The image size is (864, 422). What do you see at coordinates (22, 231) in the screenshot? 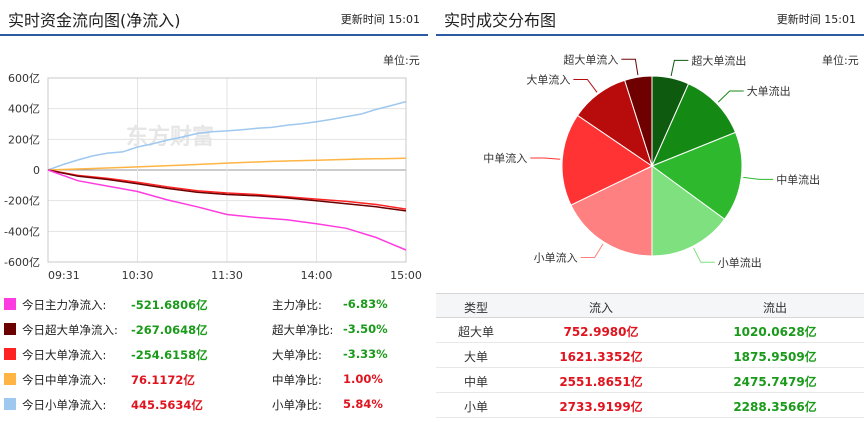
I see `y-tick-label: -400亿` at bounding box center [22, 231].